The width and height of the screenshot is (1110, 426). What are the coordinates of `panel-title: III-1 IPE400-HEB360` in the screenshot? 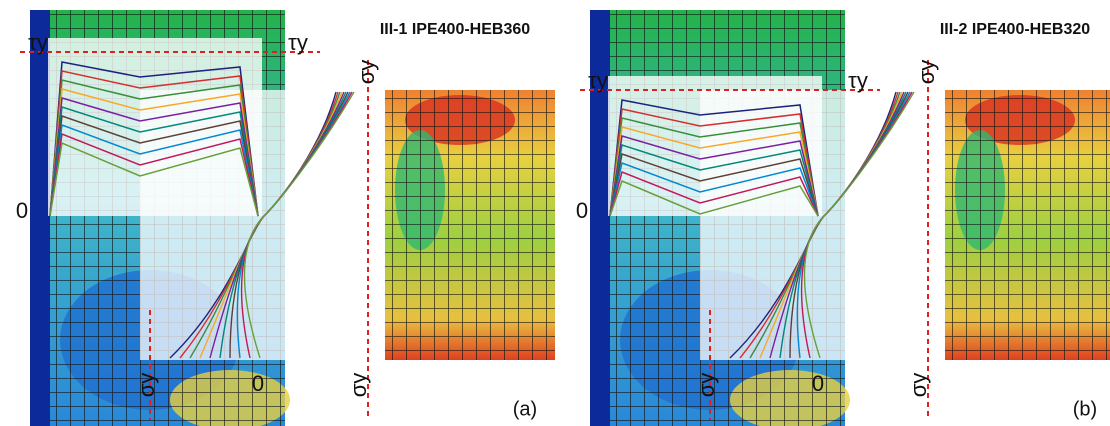 It's located at (455, 29).